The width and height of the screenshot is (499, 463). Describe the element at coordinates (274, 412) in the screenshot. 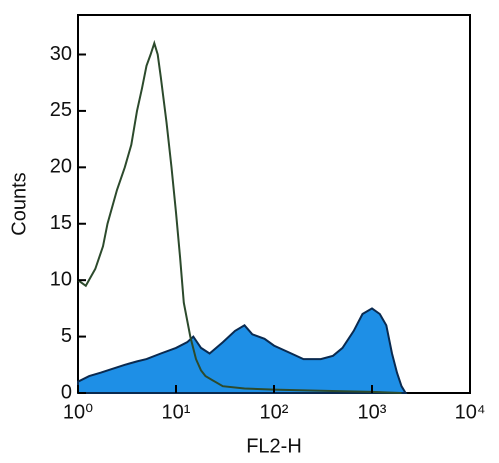

I see `x-tick-label: 10²` at that location.